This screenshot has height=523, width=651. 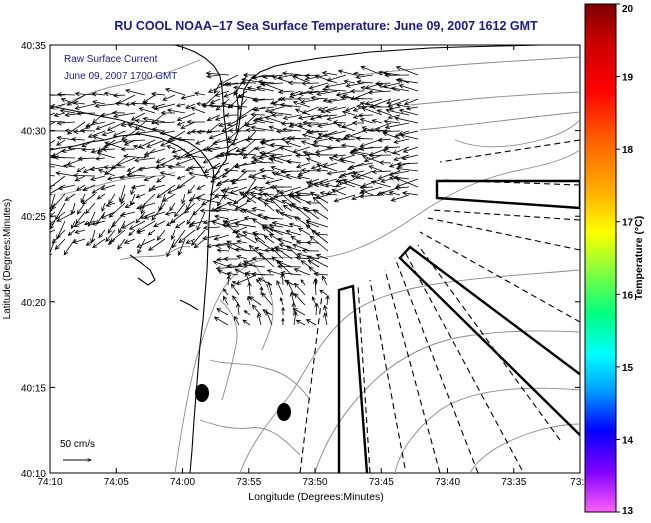 I want to click on y-tick-label: 40:20, so click(x=33, y=303).